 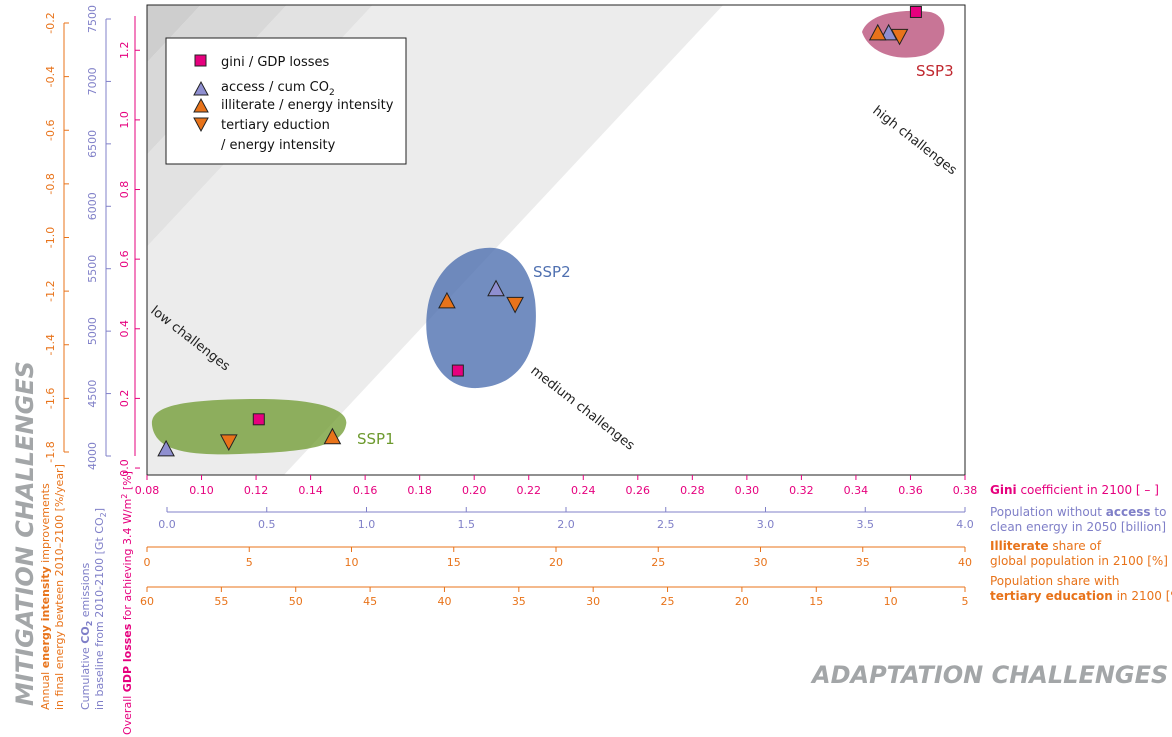 What do you see at coordinates (747, 490) in the screenshot?
I see `tick-label: 0.30` at bounding box center [747, 490].